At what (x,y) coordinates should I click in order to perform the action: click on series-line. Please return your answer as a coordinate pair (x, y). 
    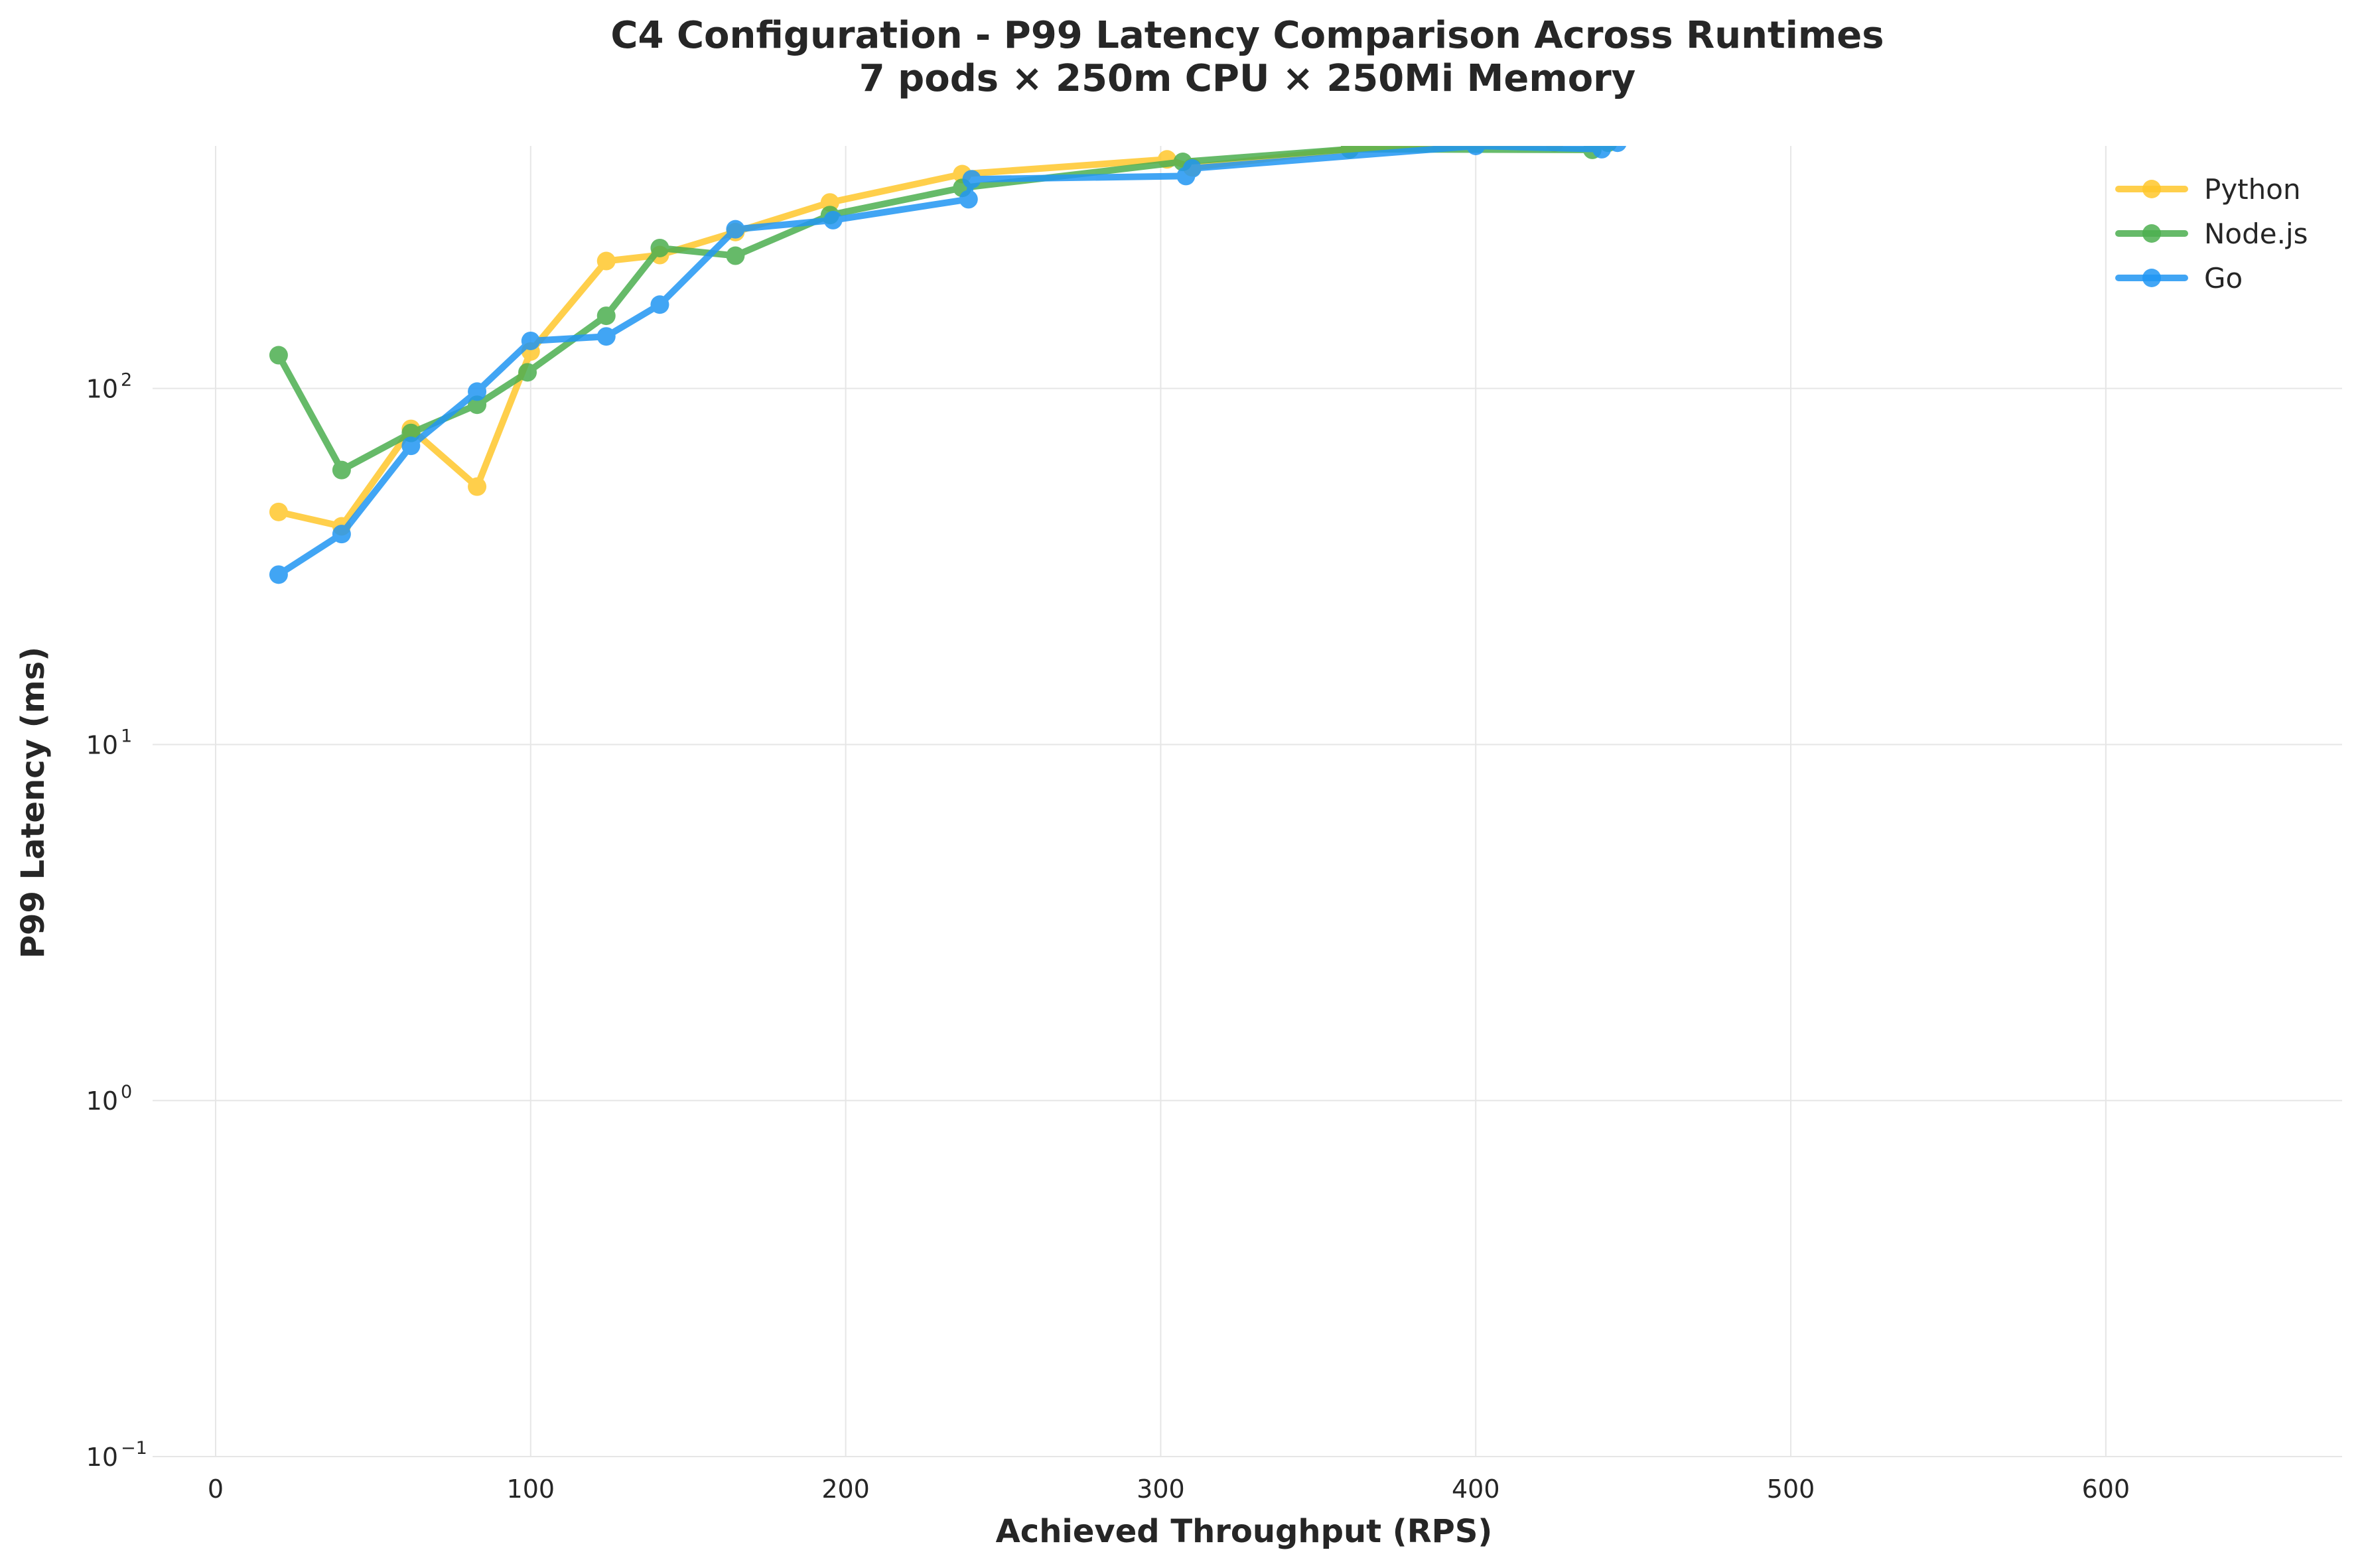
    Looking at the image, I should click on (942, 310).